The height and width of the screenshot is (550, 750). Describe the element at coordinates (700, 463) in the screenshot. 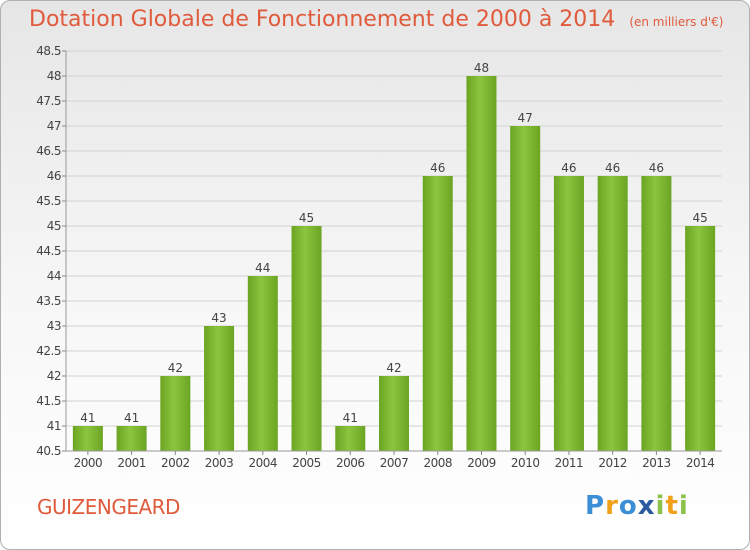

I see `x-tick-label: 2014` at that location.